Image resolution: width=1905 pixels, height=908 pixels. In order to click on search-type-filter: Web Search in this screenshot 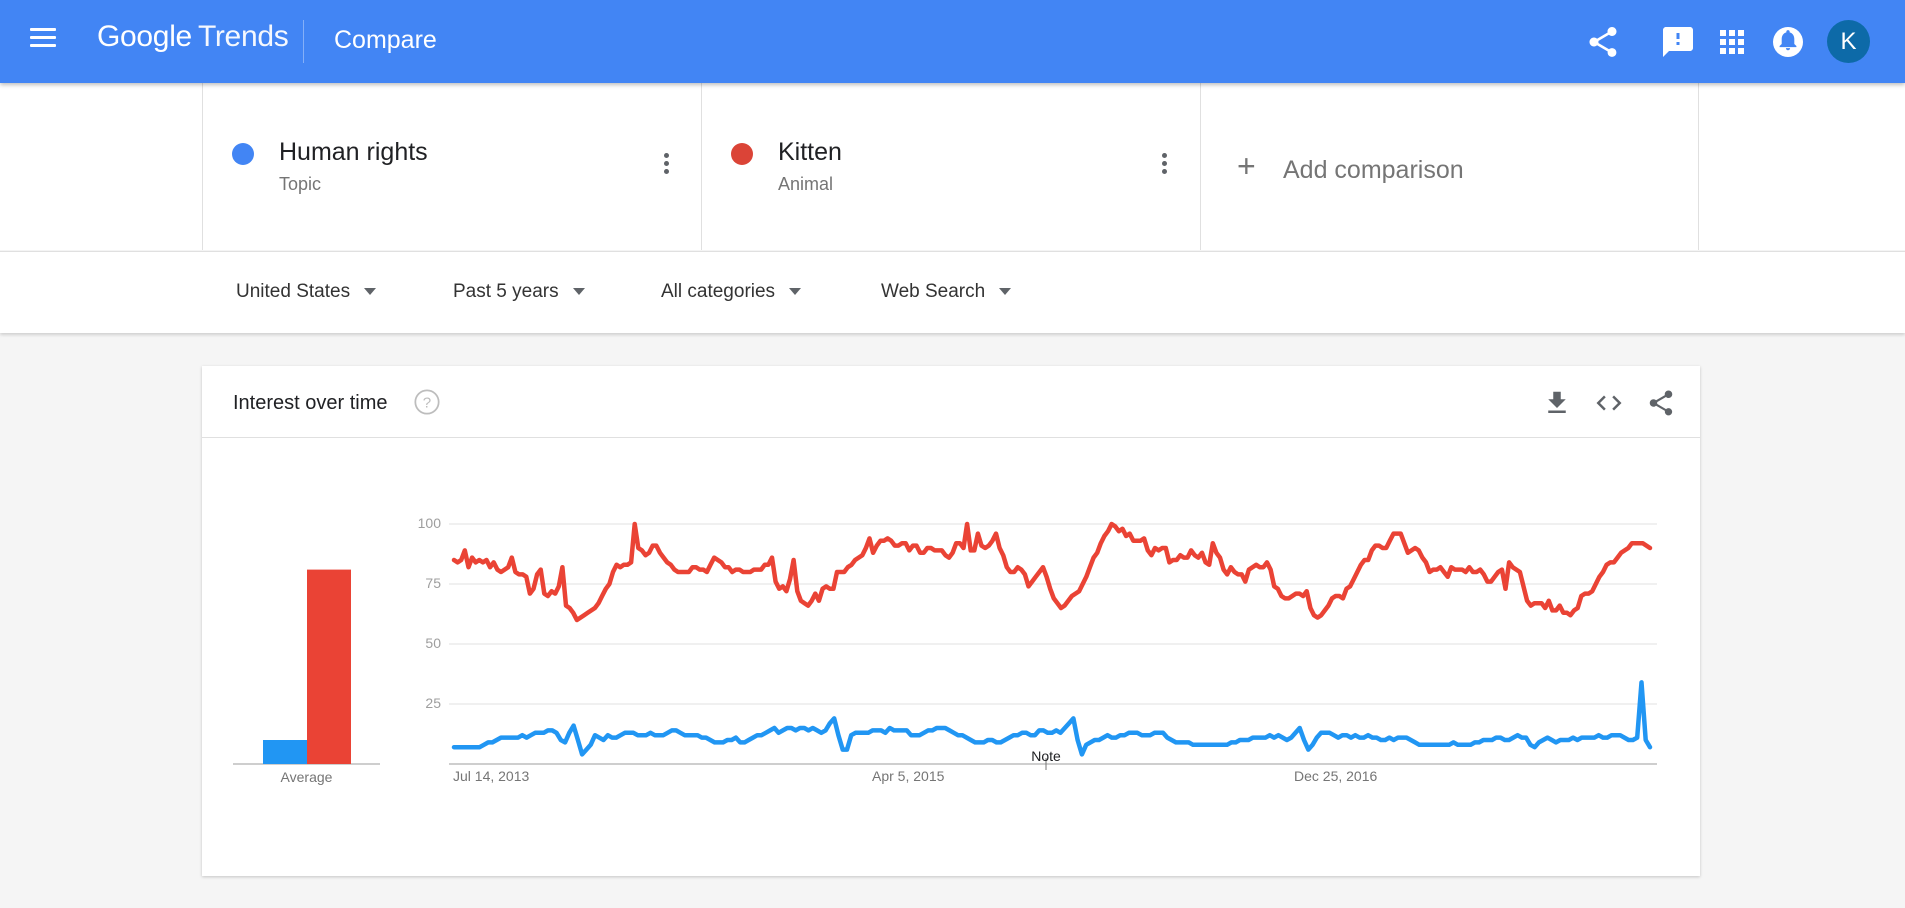, I will do `click(946, 292)`.